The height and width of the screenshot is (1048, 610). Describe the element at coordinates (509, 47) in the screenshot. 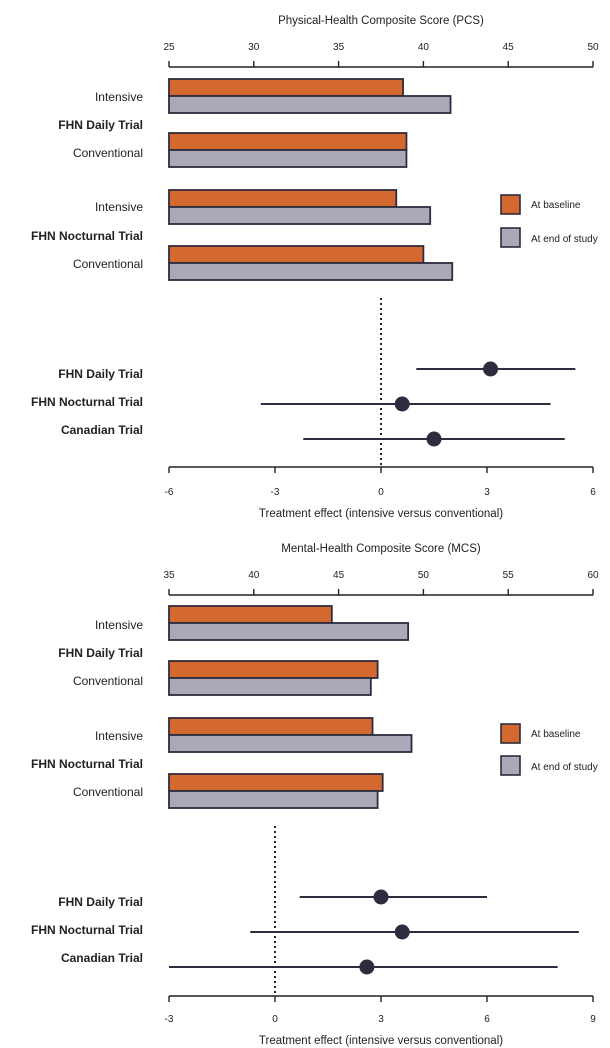

I see `pcs-axis-tick-label: 45` at that location.